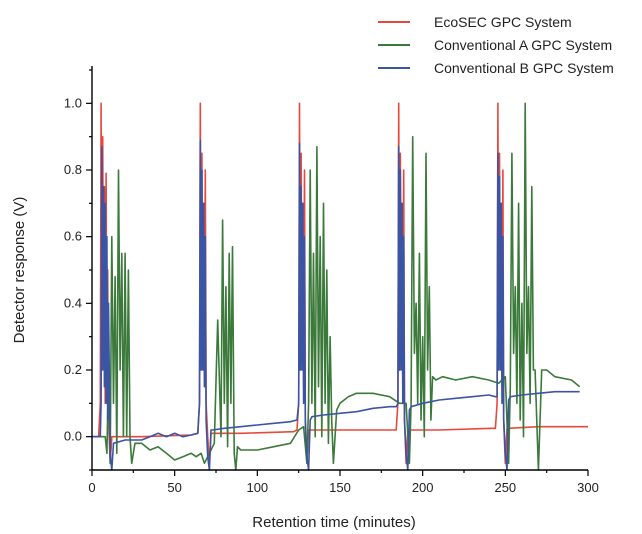 This screenshot has width=642, height=534. I want to click on y-tick-label: 0.6, so click(73, 236).